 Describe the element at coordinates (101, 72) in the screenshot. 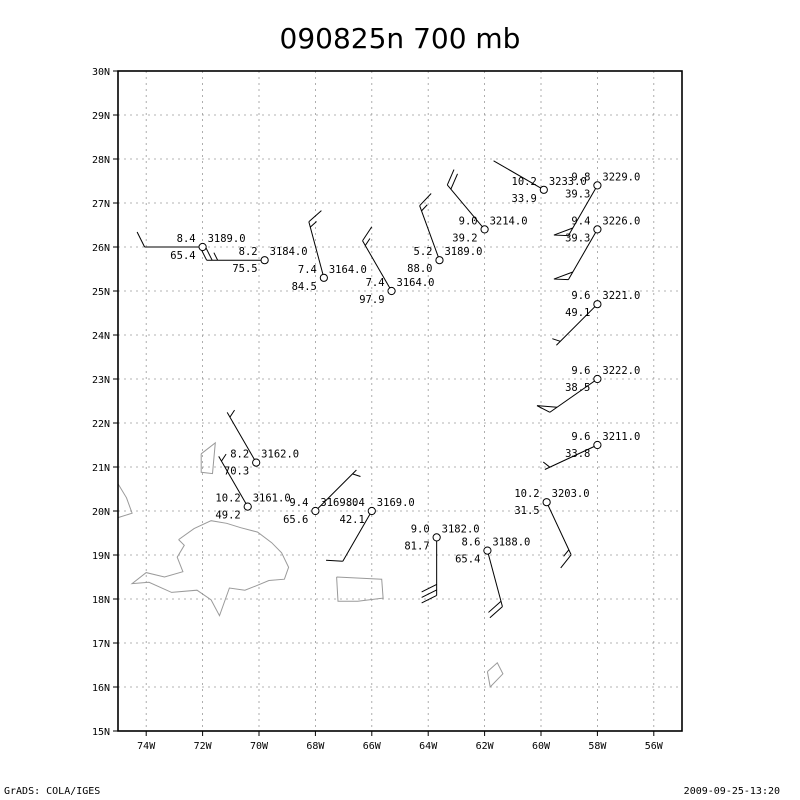

I see `lat-tick-label: 30N` at that location.